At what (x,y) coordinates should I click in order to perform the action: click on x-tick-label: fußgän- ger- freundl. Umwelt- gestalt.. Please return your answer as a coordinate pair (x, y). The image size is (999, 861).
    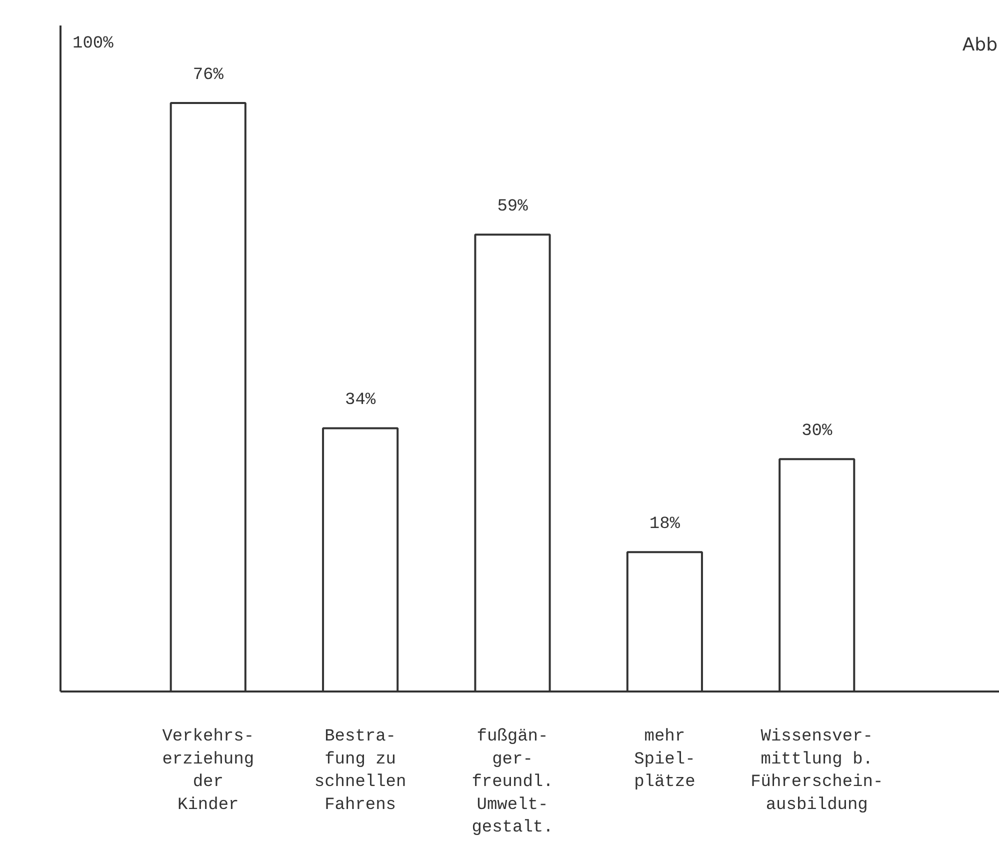
    Looking at the image, I should click on (513, 783).